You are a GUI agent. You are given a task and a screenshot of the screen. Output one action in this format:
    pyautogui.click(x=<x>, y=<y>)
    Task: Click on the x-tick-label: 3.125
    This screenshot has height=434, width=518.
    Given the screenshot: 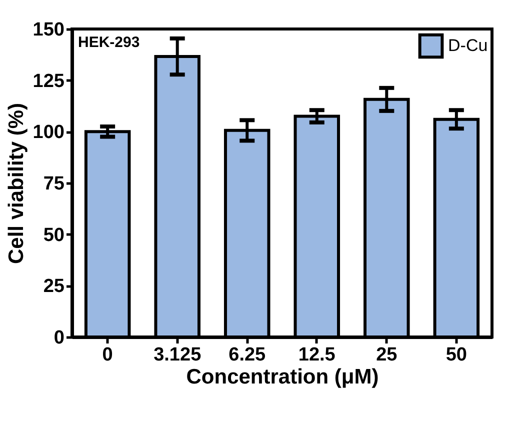 What is the action you would take?
    pyautogui.click(x=178, y=355)
    